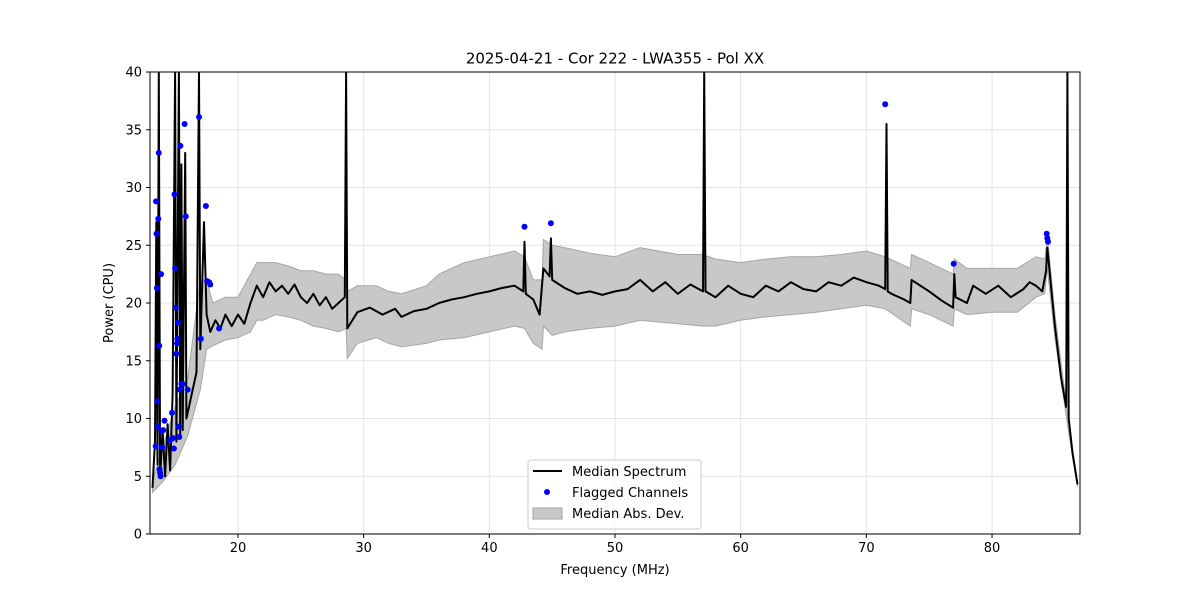 This screenshot has width=1200, height=600. Describe the element at coordinates (133, 130) in the screenshot. I see `y-tick-label: 35` at that location.